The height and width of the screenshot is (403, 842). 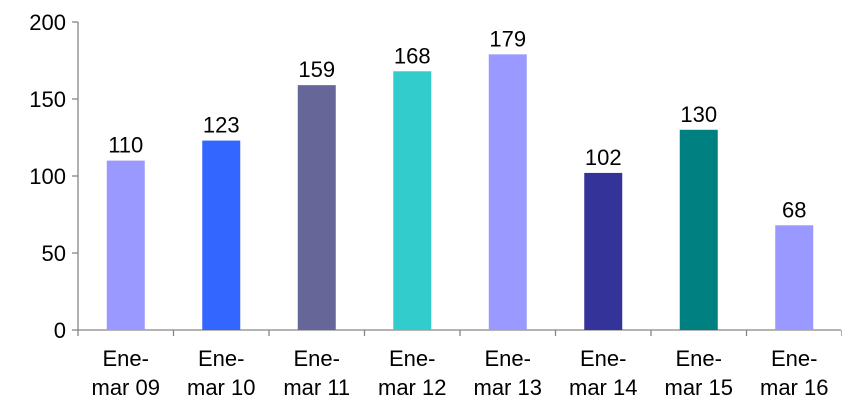 I want to click on data-label: 168, so click(x=412, y=55).